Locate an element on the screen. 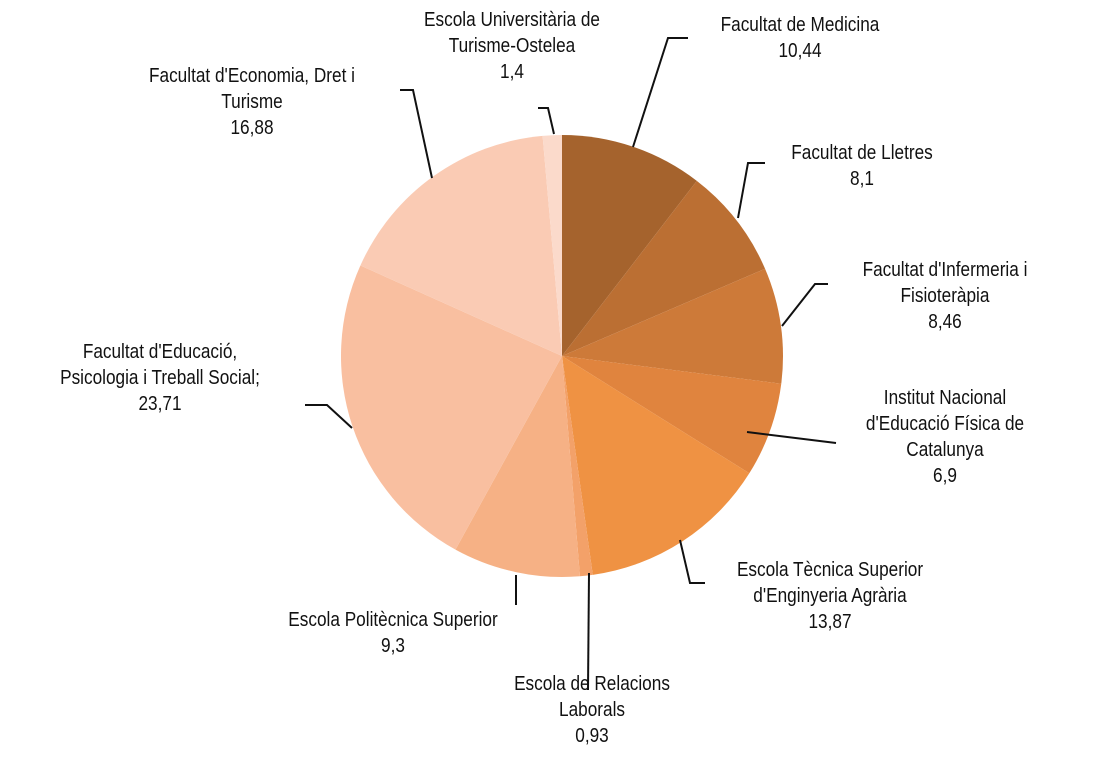  value-label: 0,93 is located at coordinates (592, 736).